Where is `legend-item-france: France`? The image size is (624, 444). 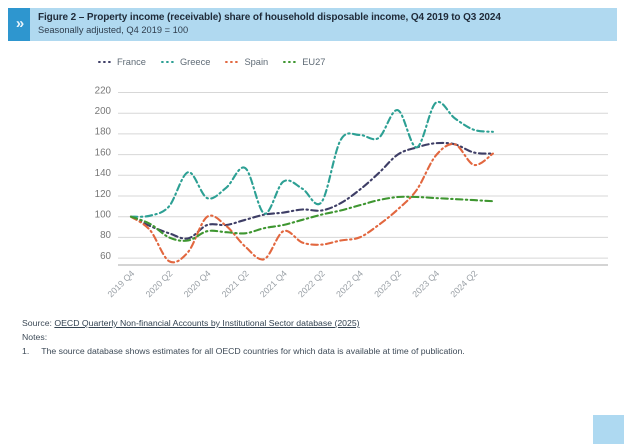 legend-item-france: France is located at coordinates (122, 62).